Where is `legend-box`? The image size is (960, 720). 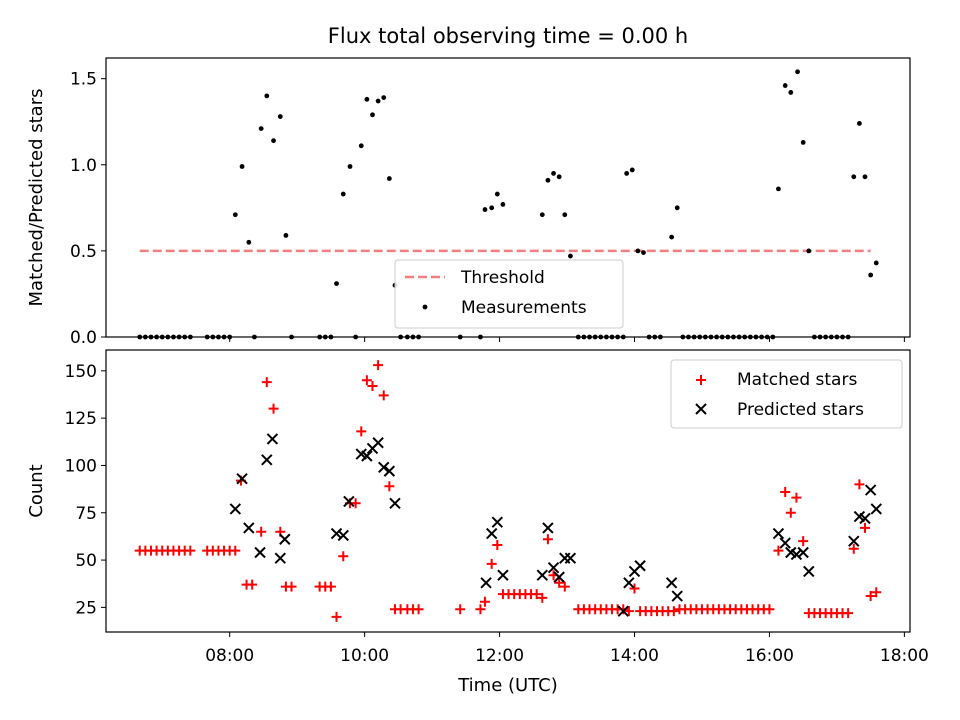 legend-box is located at coordinates (786, 394).